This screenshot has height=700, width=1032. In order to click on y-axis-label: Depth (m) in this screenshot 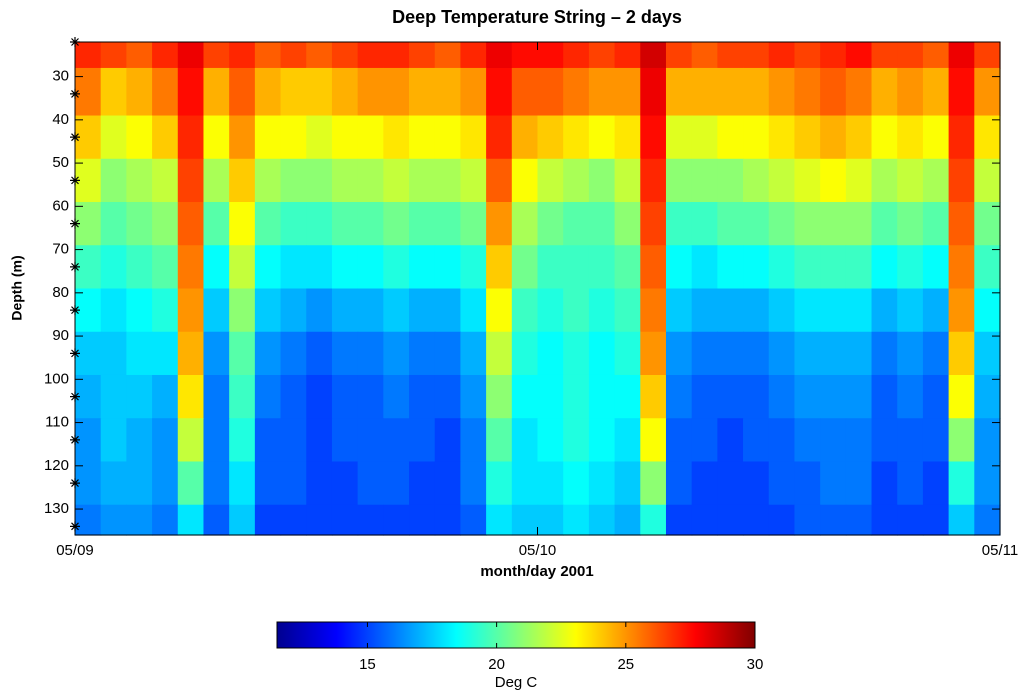, I will do `click(17, 287)`.